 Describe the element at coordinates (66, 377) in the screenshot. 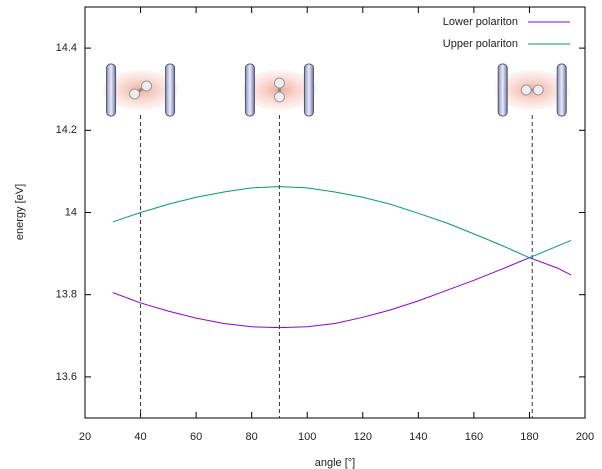

I see `y-tick-label: 13.6` at that location.